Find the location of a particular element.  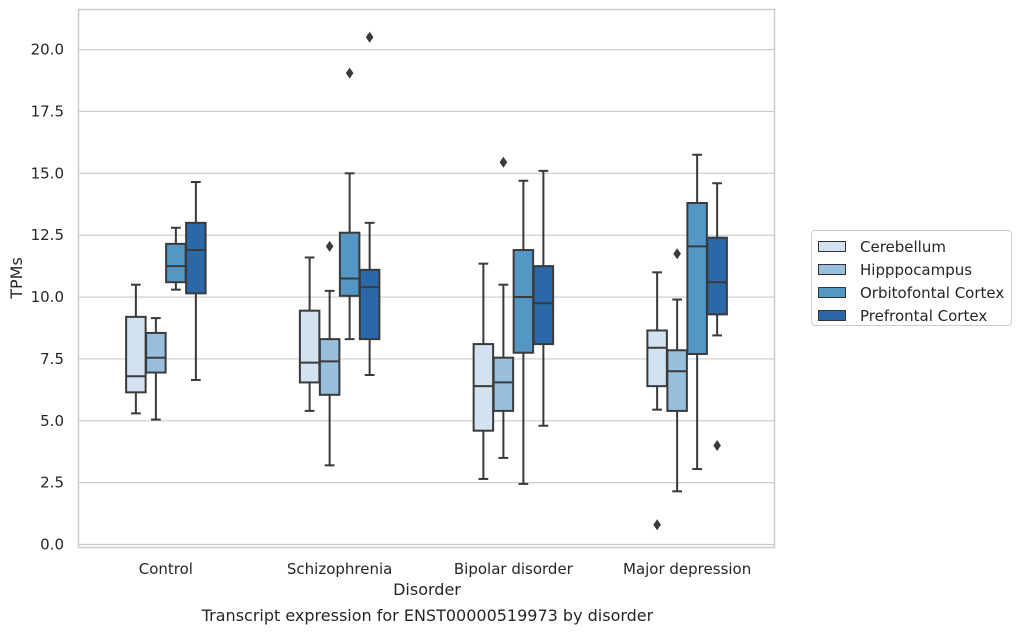

y-tick-label: 10.0 is located at coordinates (47, 297).